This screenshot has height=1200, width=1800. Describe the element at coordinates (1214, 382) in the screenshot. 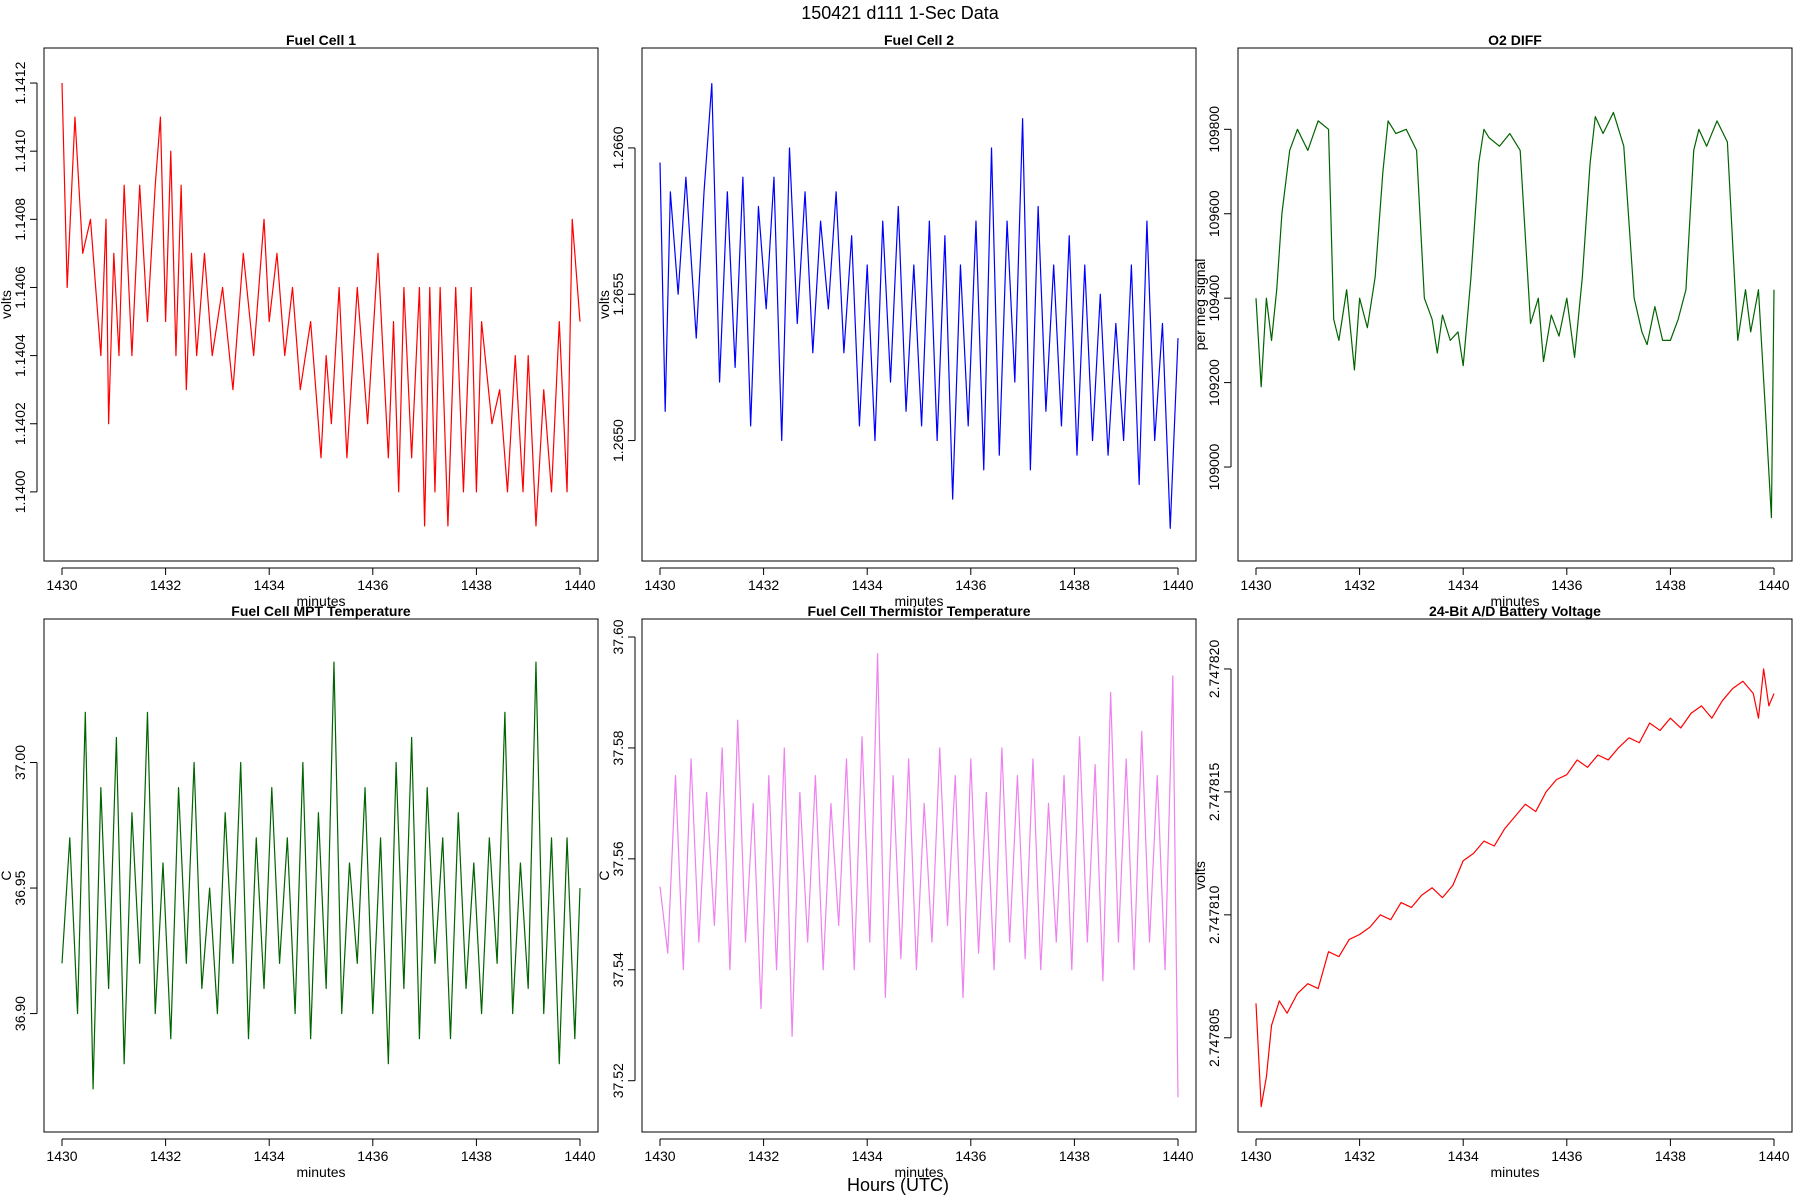

I see `y-tick-label: 109200` at that location.